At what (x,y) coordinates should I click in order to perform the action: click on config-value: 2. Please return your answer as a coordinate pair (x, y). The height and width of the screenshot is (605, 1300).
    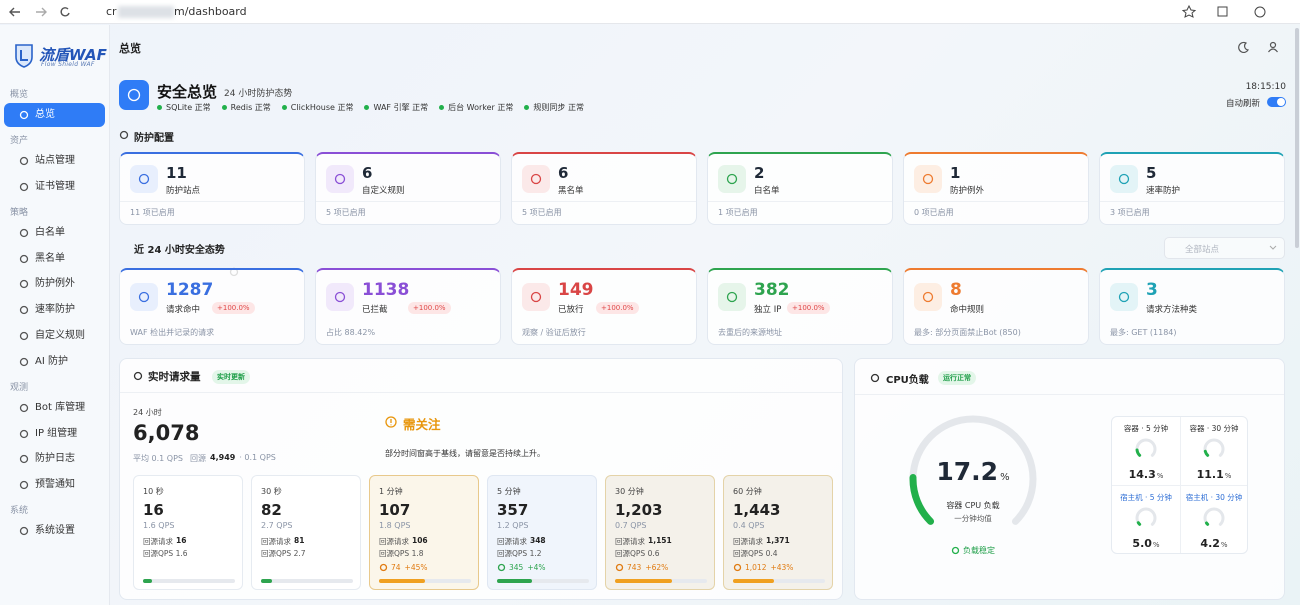
    Looking at the image, I should click on (759, 173).